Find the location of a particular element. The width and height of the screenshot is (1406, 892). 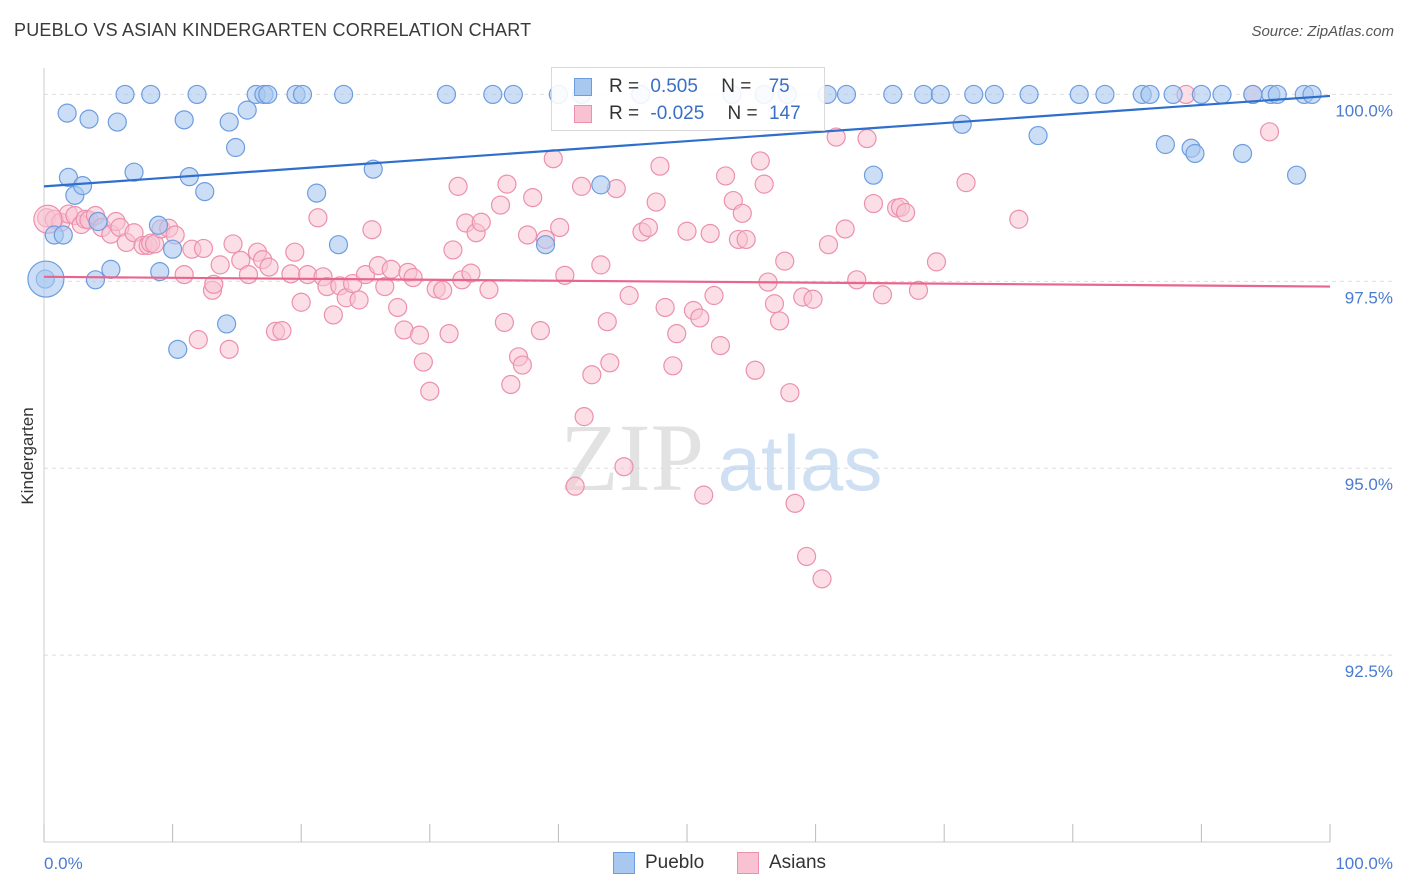

correlation-legend: R = 0.505 N = 75 R = -0.025 N = 147 is located at coordinates (688, 99).